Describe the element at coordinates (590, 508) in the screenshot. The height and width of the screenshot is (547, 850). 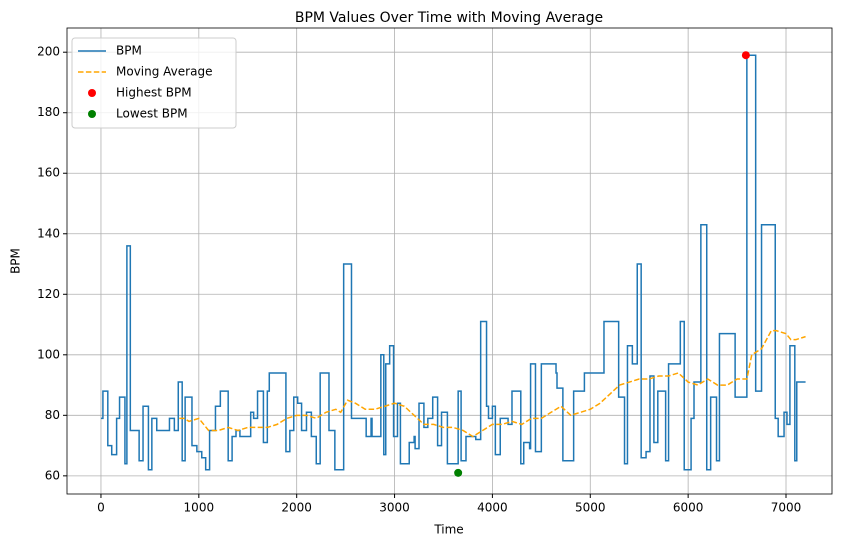
I see `x-tick-label: 5000` at that location.